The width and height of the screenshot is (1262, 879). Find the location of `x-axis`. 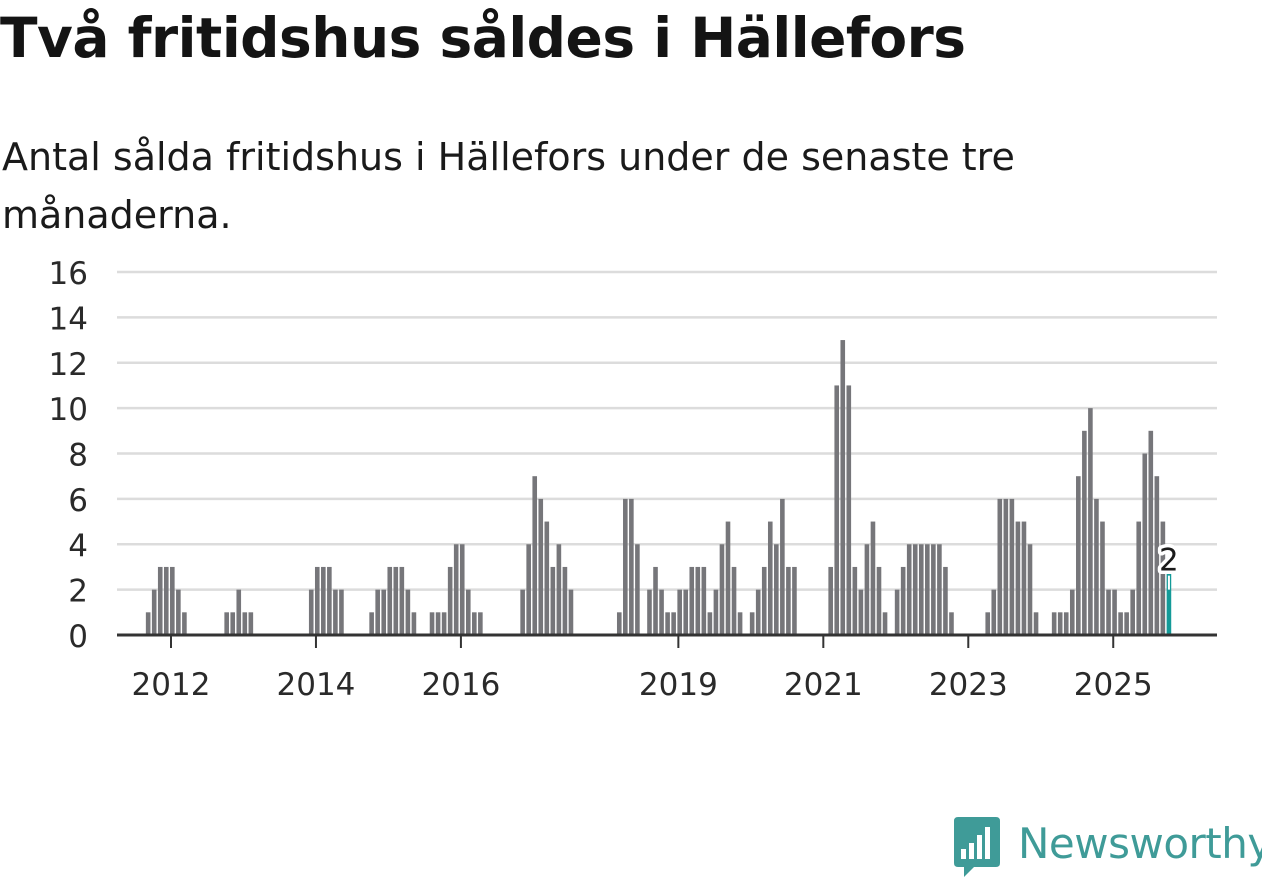

x-axis is located at coordinates (667, 640).